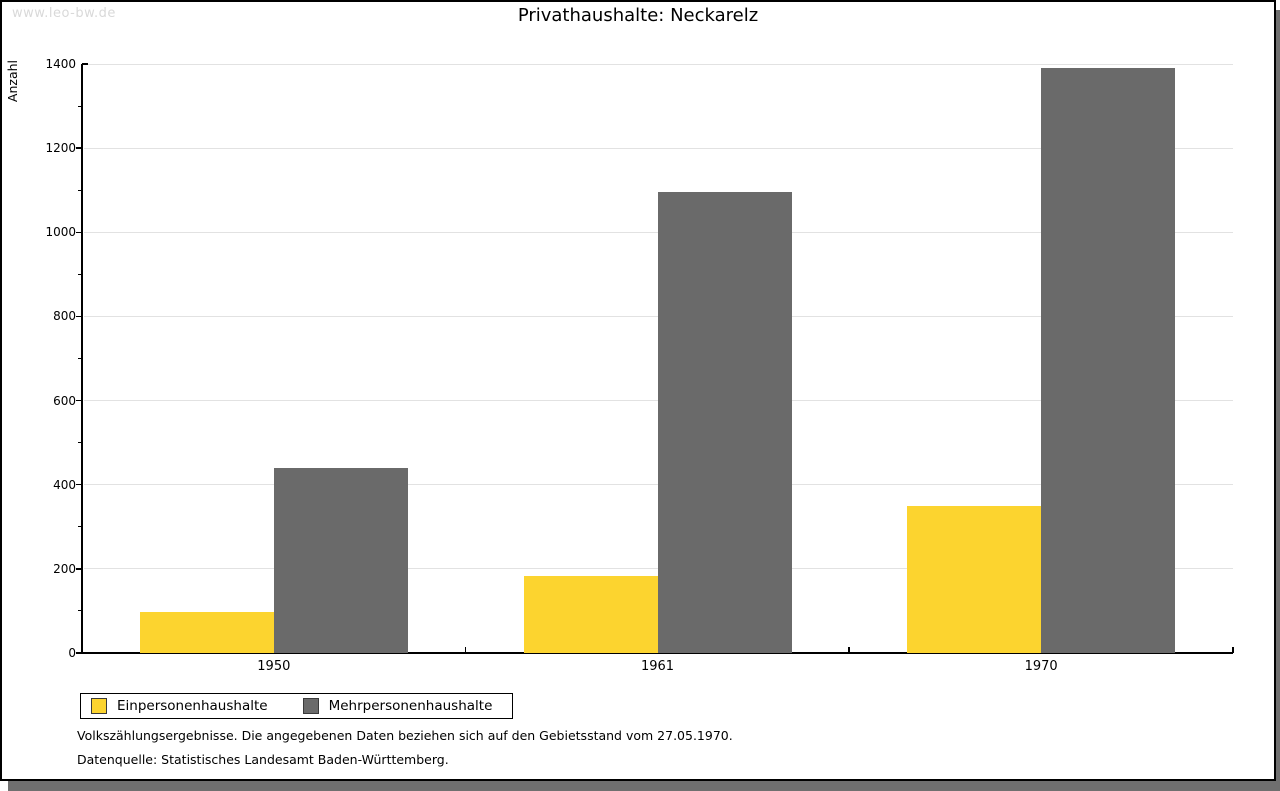 This screenshot has height=791, width=1280. I want to click on bar-einpersonenhaushalte-1970, so click(974, 579).